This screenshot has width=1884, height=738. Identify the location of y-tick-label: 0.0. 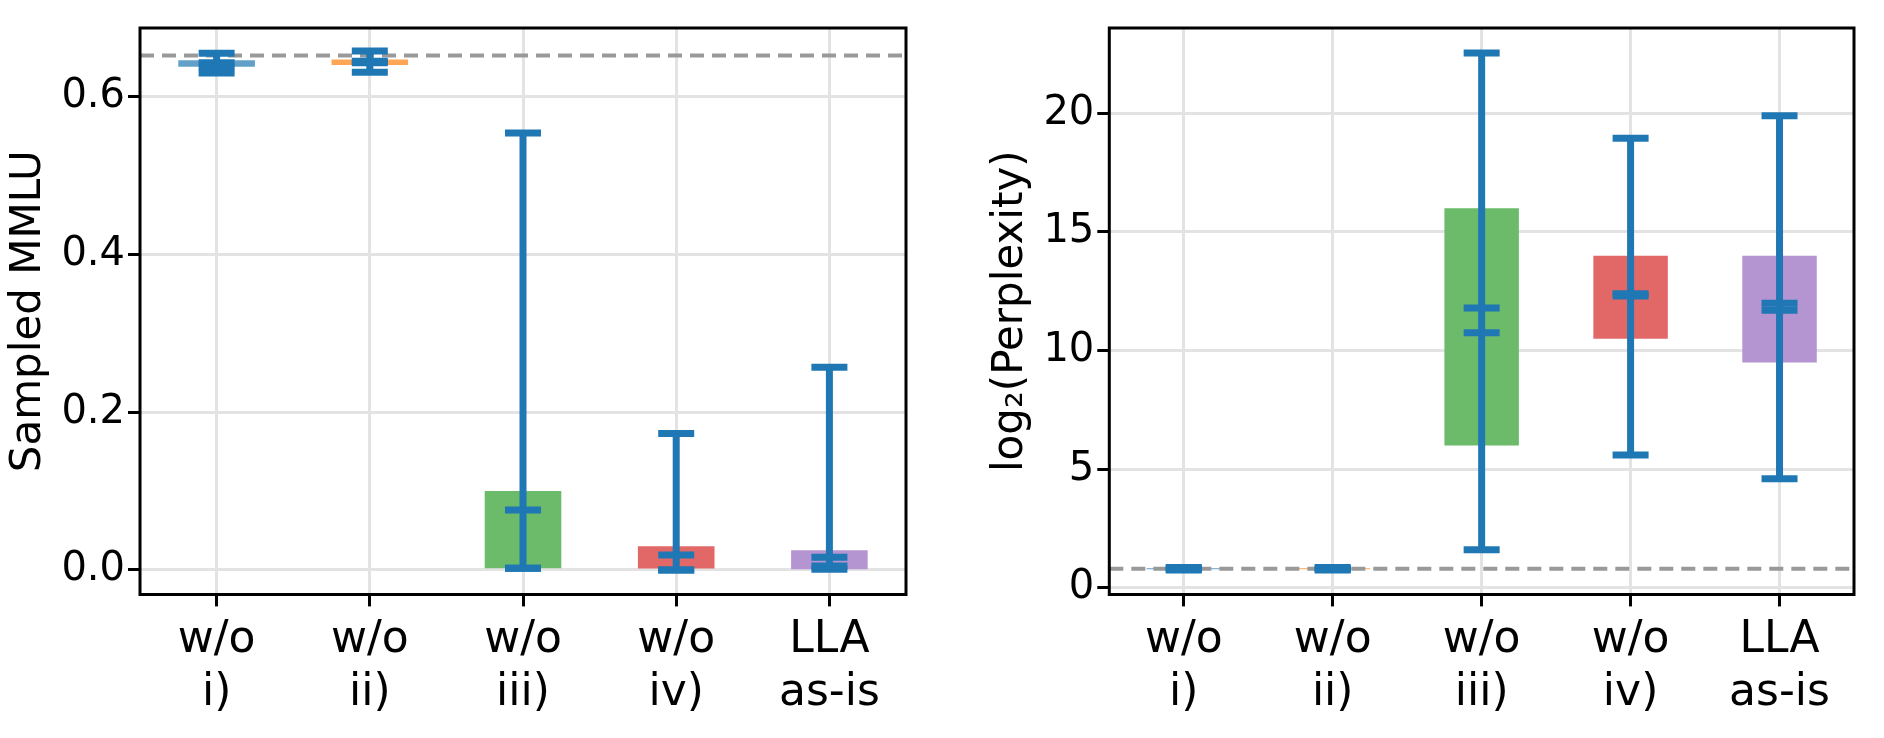
(93, 566).